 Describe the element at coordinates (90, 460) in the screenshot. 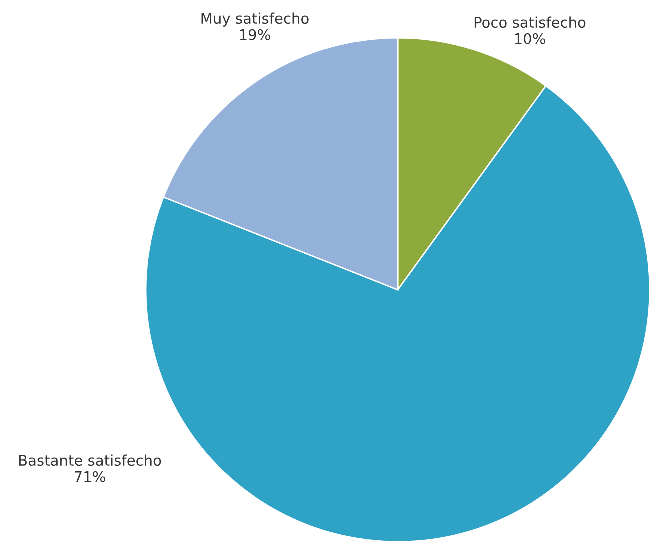

I see `slice-label: Bastante satisfecho` at that location.